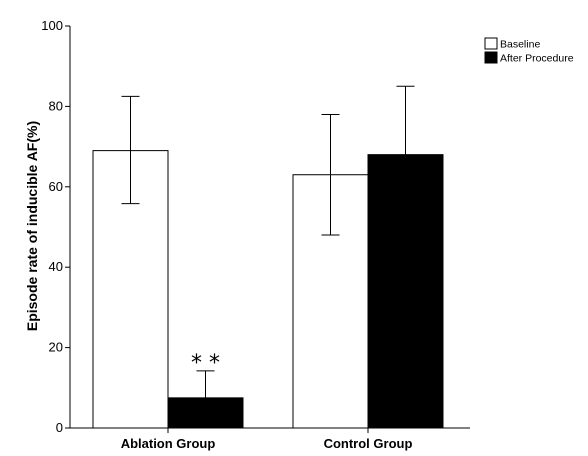 The image size is (588, 456). I want to click on legend: Baseline After Procedure, so click(529, 51).